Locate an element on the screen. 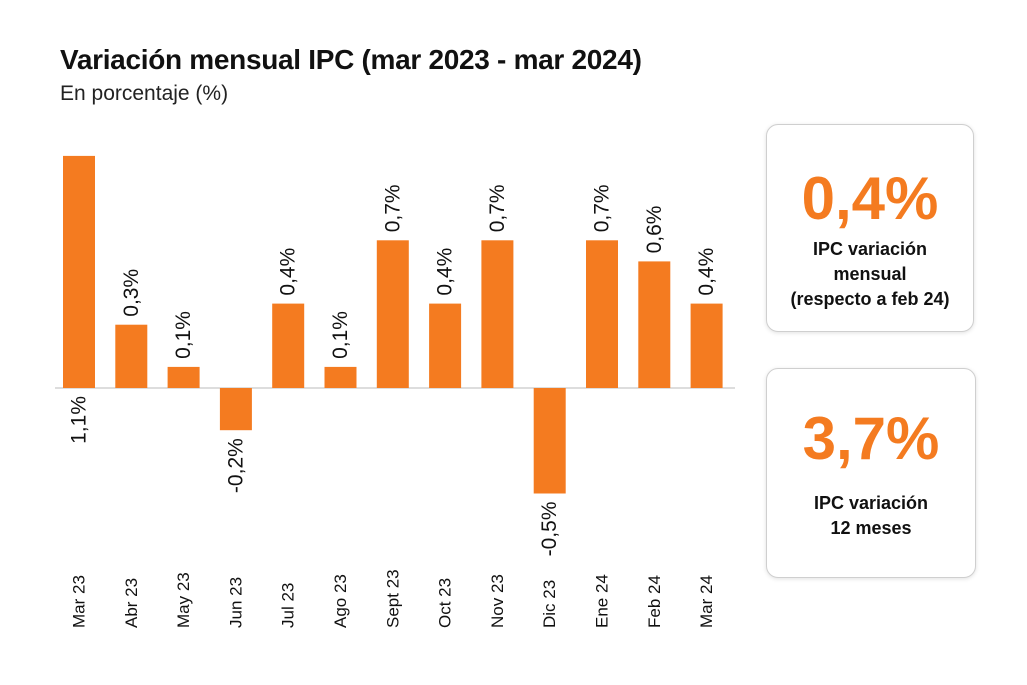 The height and width of the screenshot is (685, 1027). monthly-ipc-label-line1: IPC variación is located at coordinates (870, 249).